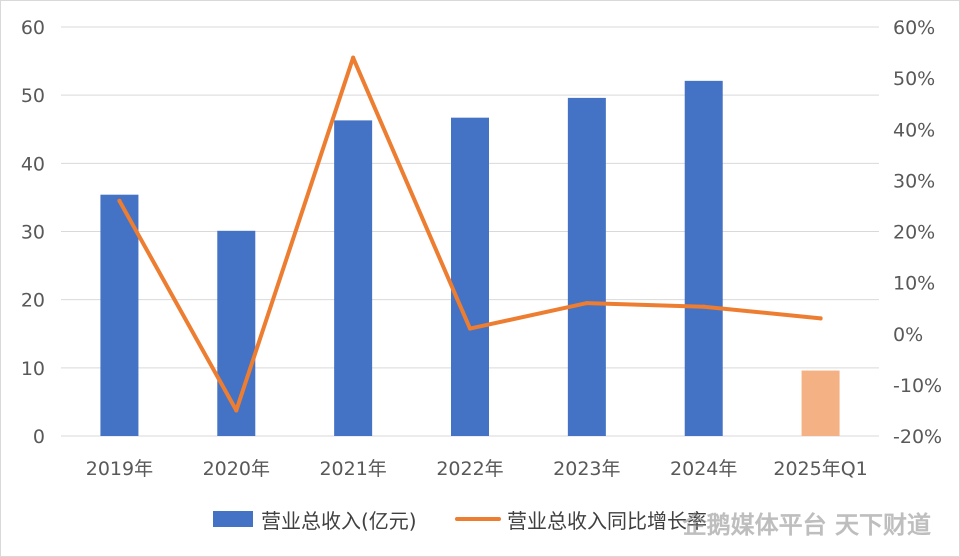 The height and width of the screenshot is (557, 960). Describe the element at coordinates (39, 437) in the screenshot. I see `left-tick-label: 0` at that location.